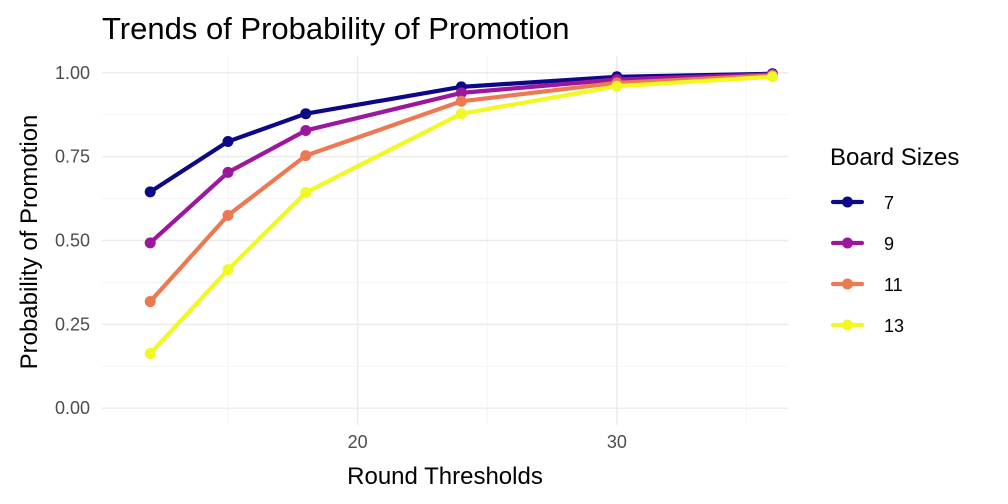 Image resolution: width=1008 pixels, height=504 pixels. Describe the element at coordinates (72, 157) in the screenshot. I see `y-tick-label: 0.75` at that location.